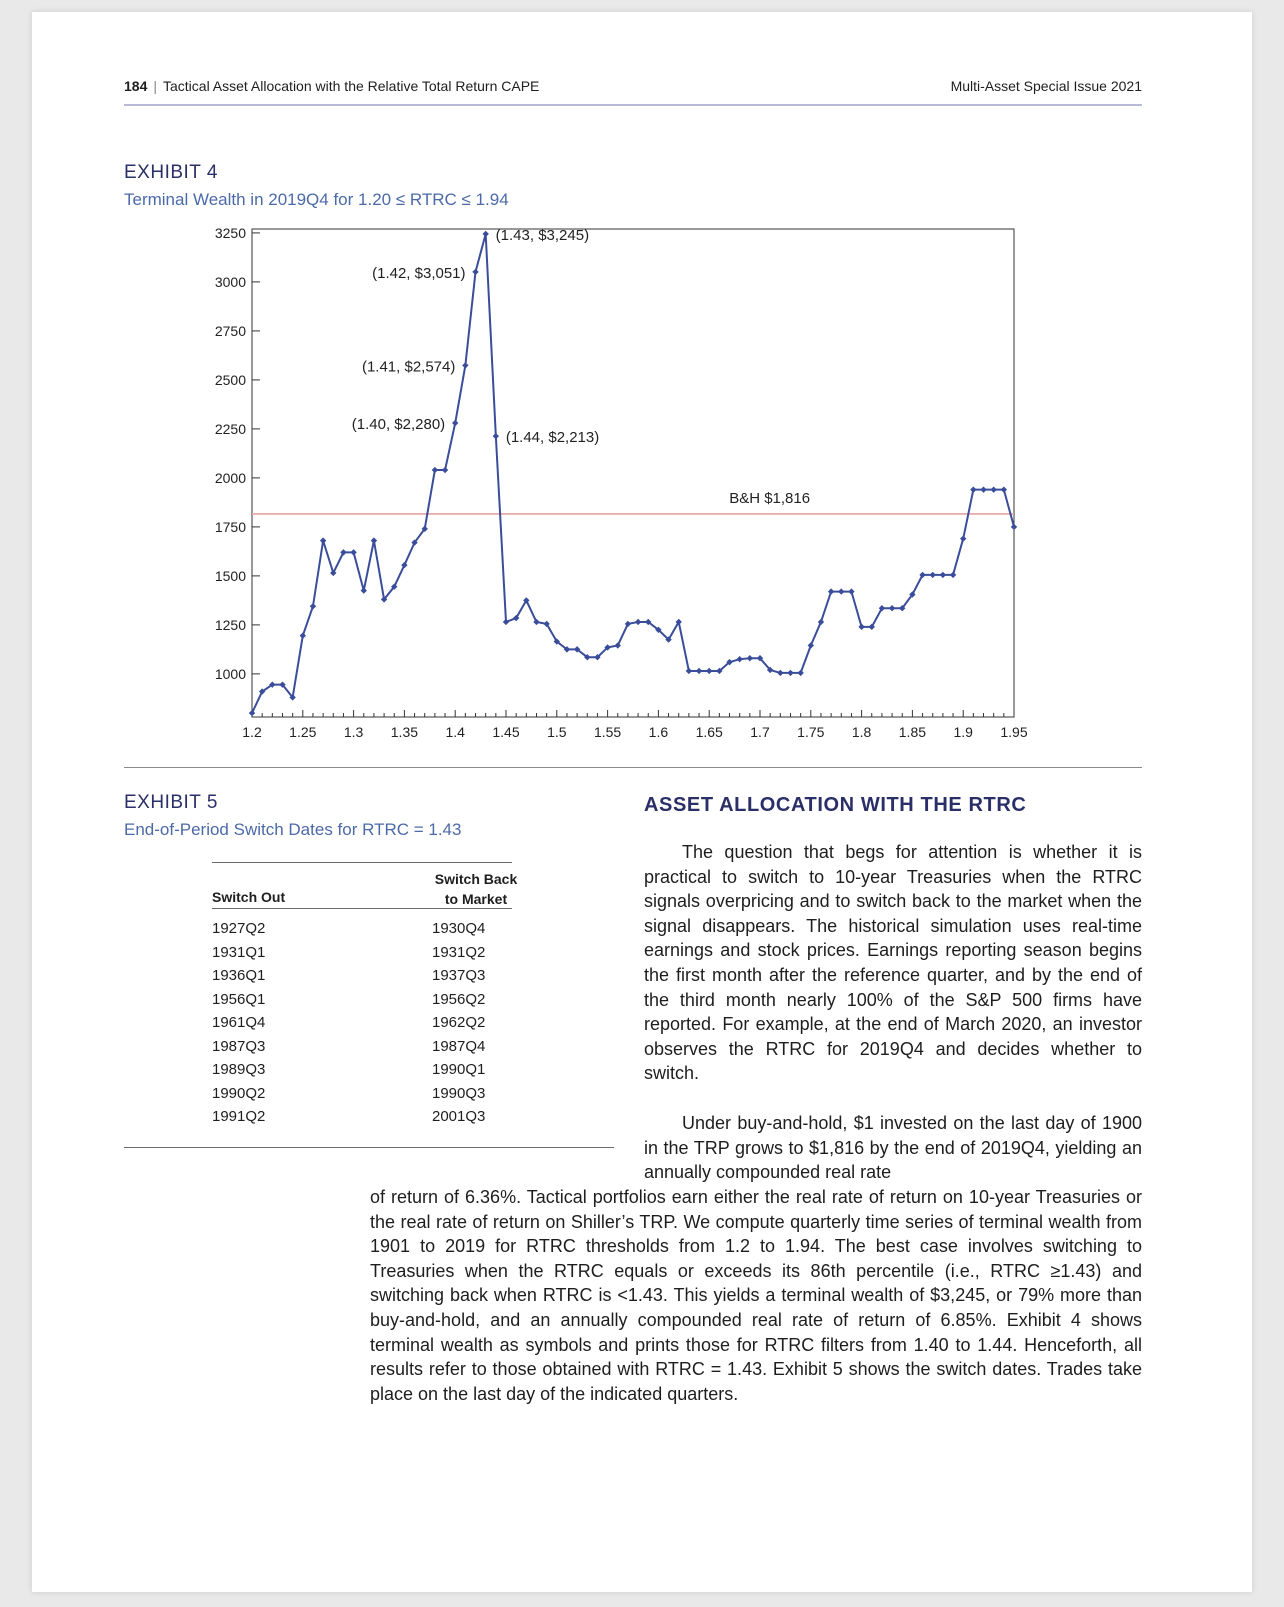  I want to click on x-tick-label: 1.75, so click(810, 732).